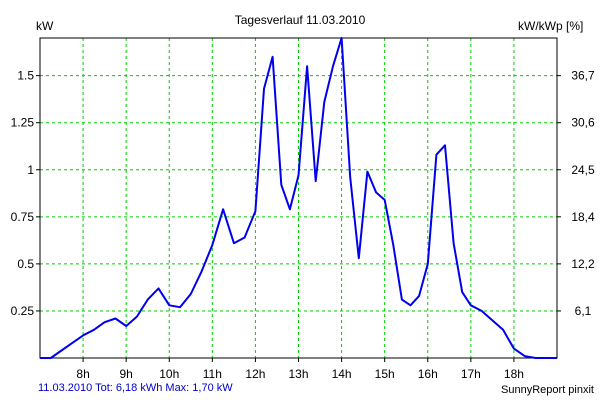 This screenshot has height=400, width=600. What do you see at coordinates (342, 374) in the screenshot?
I see `x-tick-label: 14h` at bounding box center [342, 374].